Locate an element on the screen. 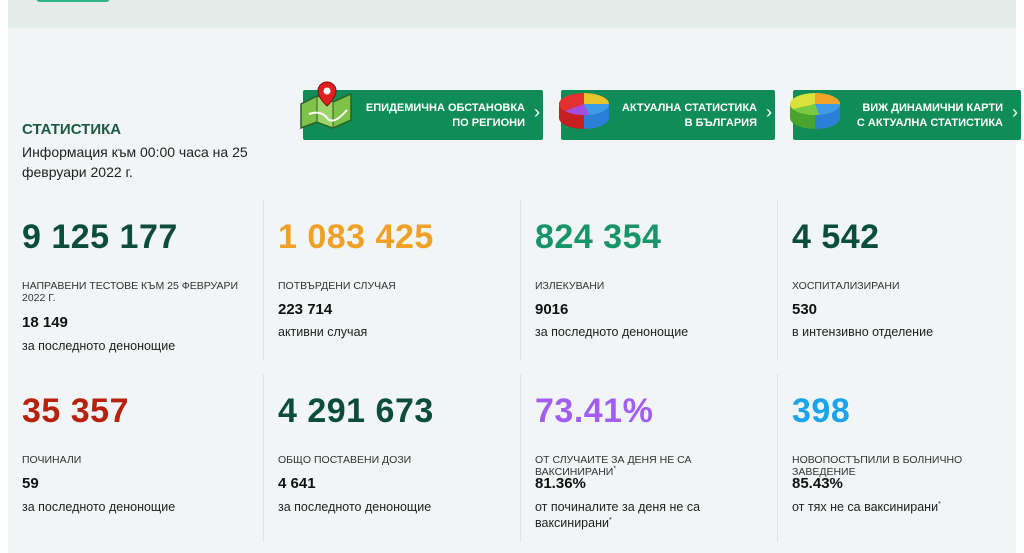 Image resolution: width=1024 pixels, height=553 pixels. stat-sub-value: 85.43% is located at coordinates (817, 483).